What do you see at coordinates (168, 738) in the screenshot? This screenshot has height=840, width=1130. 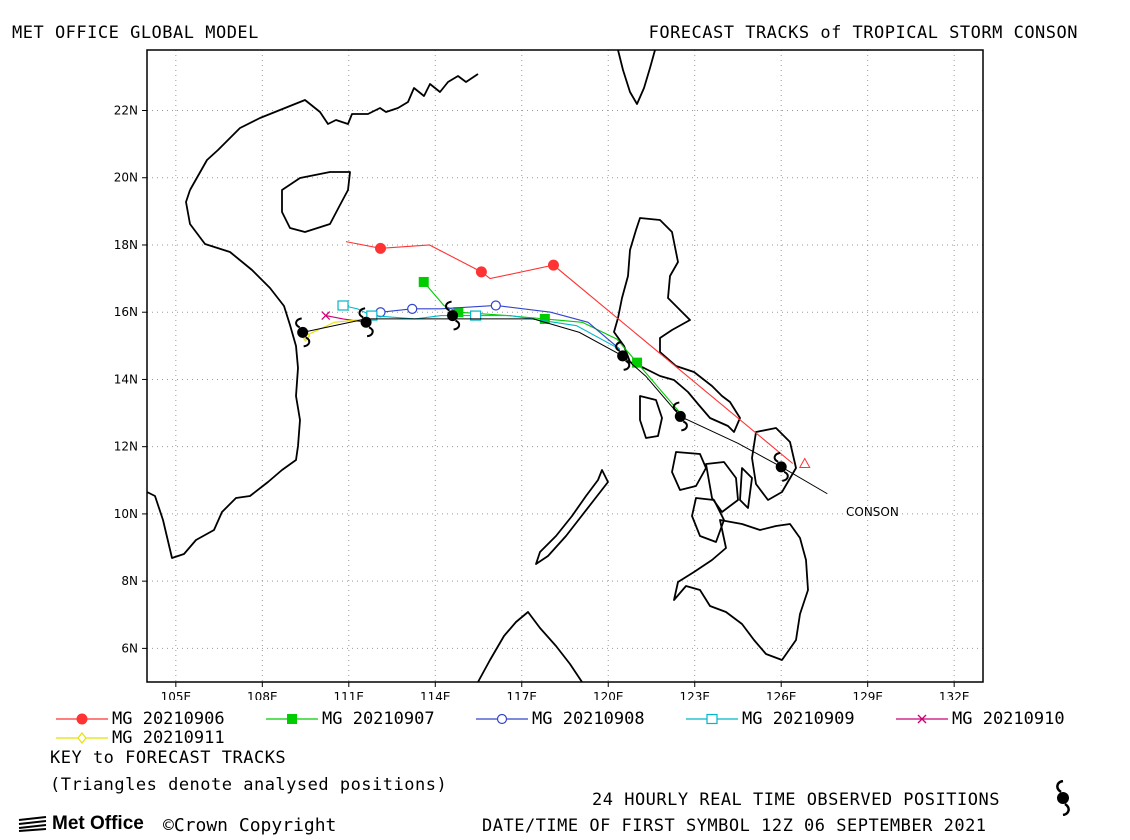 I see `legend-label-5: MG 20210911` at bounding box center [168, 738].